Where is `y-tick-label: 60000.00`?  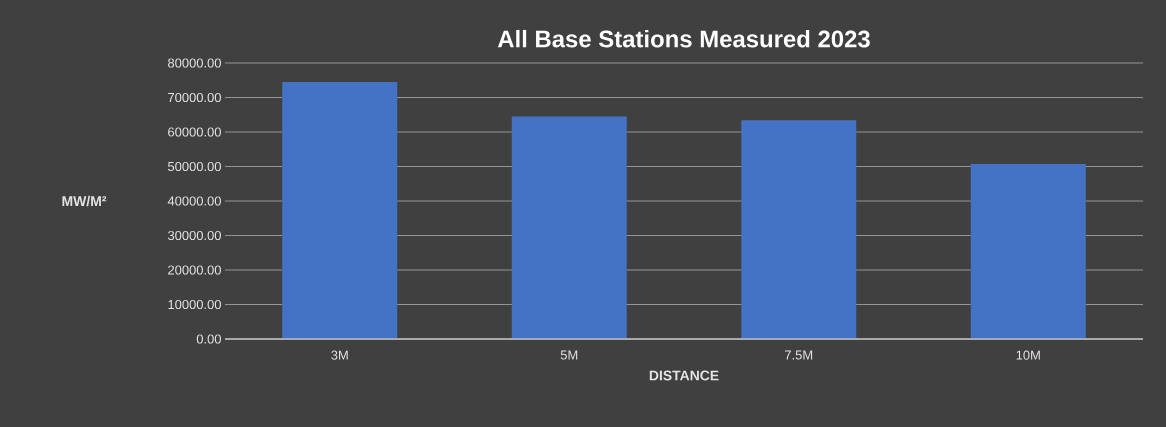 y-tick-label: 60000.00 is located at coordinates (194, 132).